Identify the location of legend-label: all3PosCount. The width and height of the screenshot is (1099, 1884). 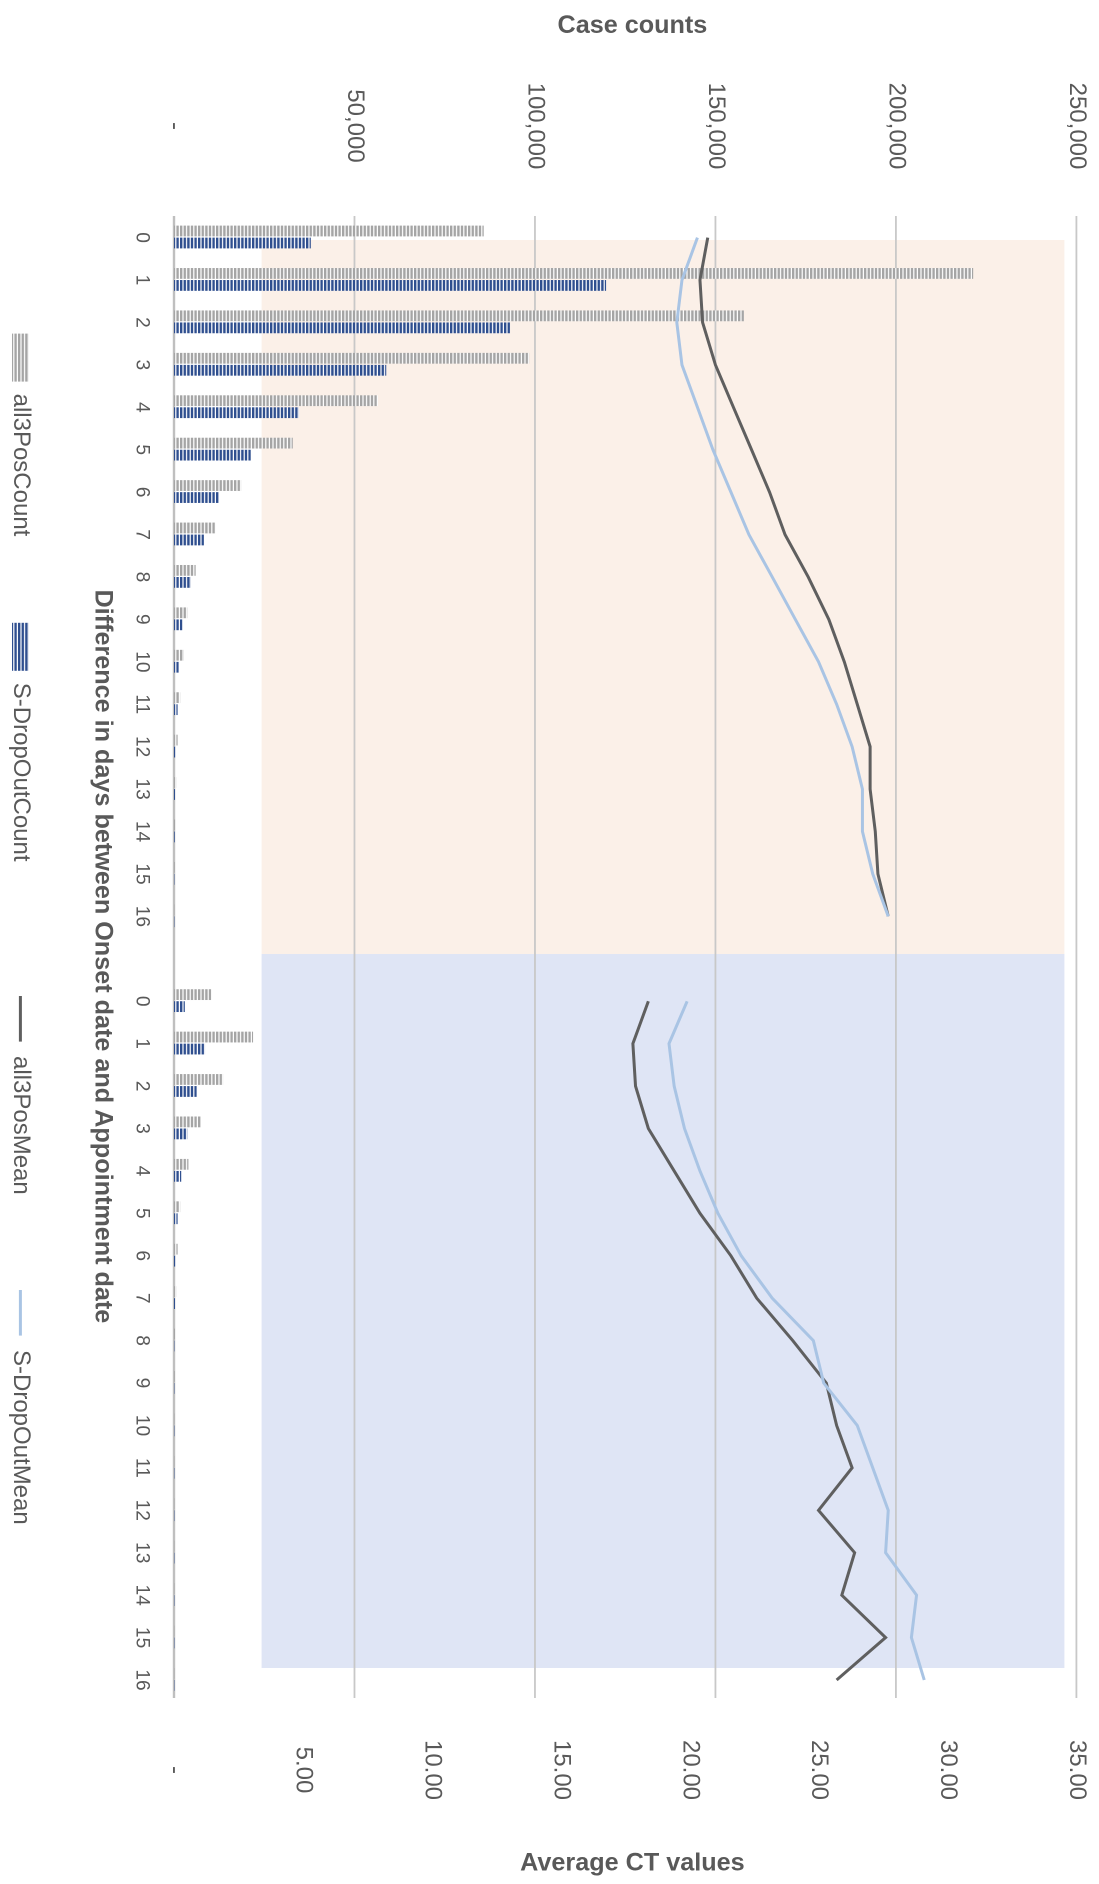
(21, 465).